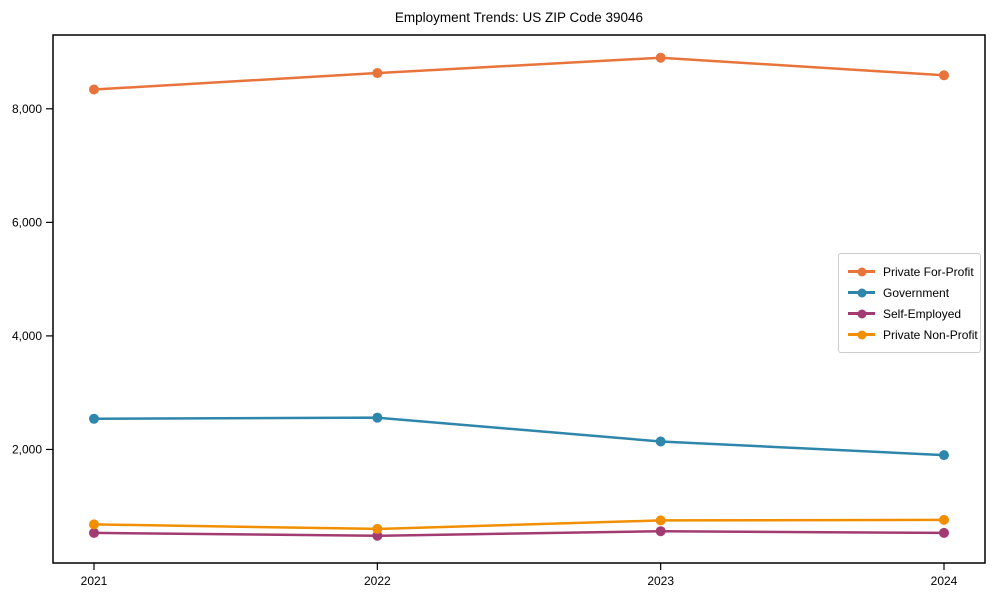 Image resolution: width=1000 pixels, height=600 pixels. I want to click on legend-item: Self-Employed, so click(909, 313).